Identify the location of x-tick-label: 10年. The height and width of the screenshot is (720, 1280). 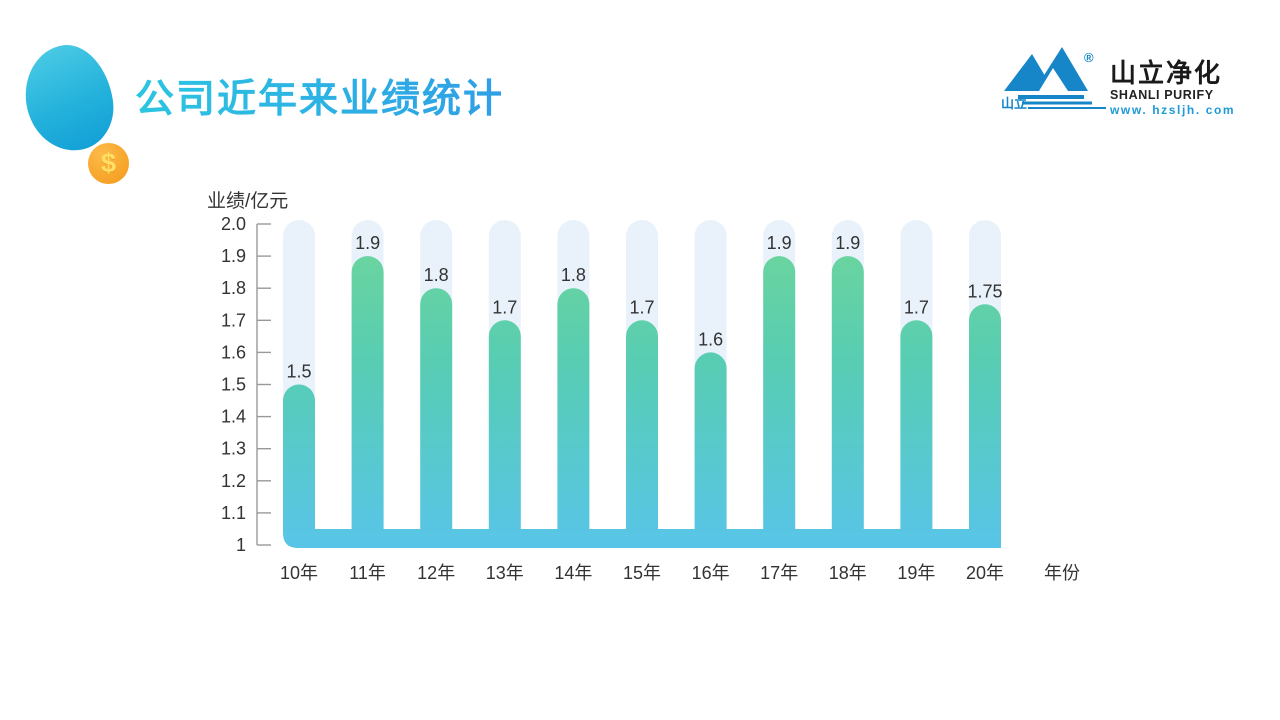
(299, 573).